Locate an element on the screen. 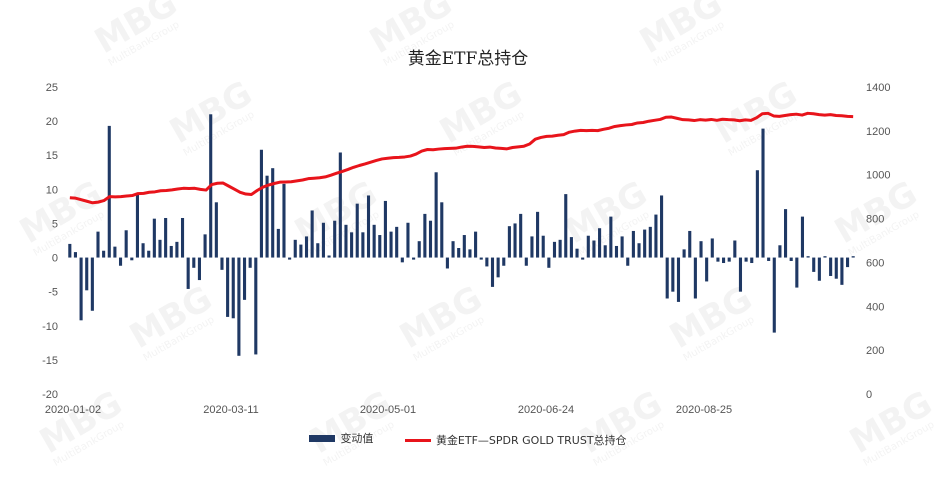 This screenshot has height=481, width=936. legend-label-line: 黄金ETF—SPDR GOLD TRUST总持仓 is located at coordinates (531, 440).